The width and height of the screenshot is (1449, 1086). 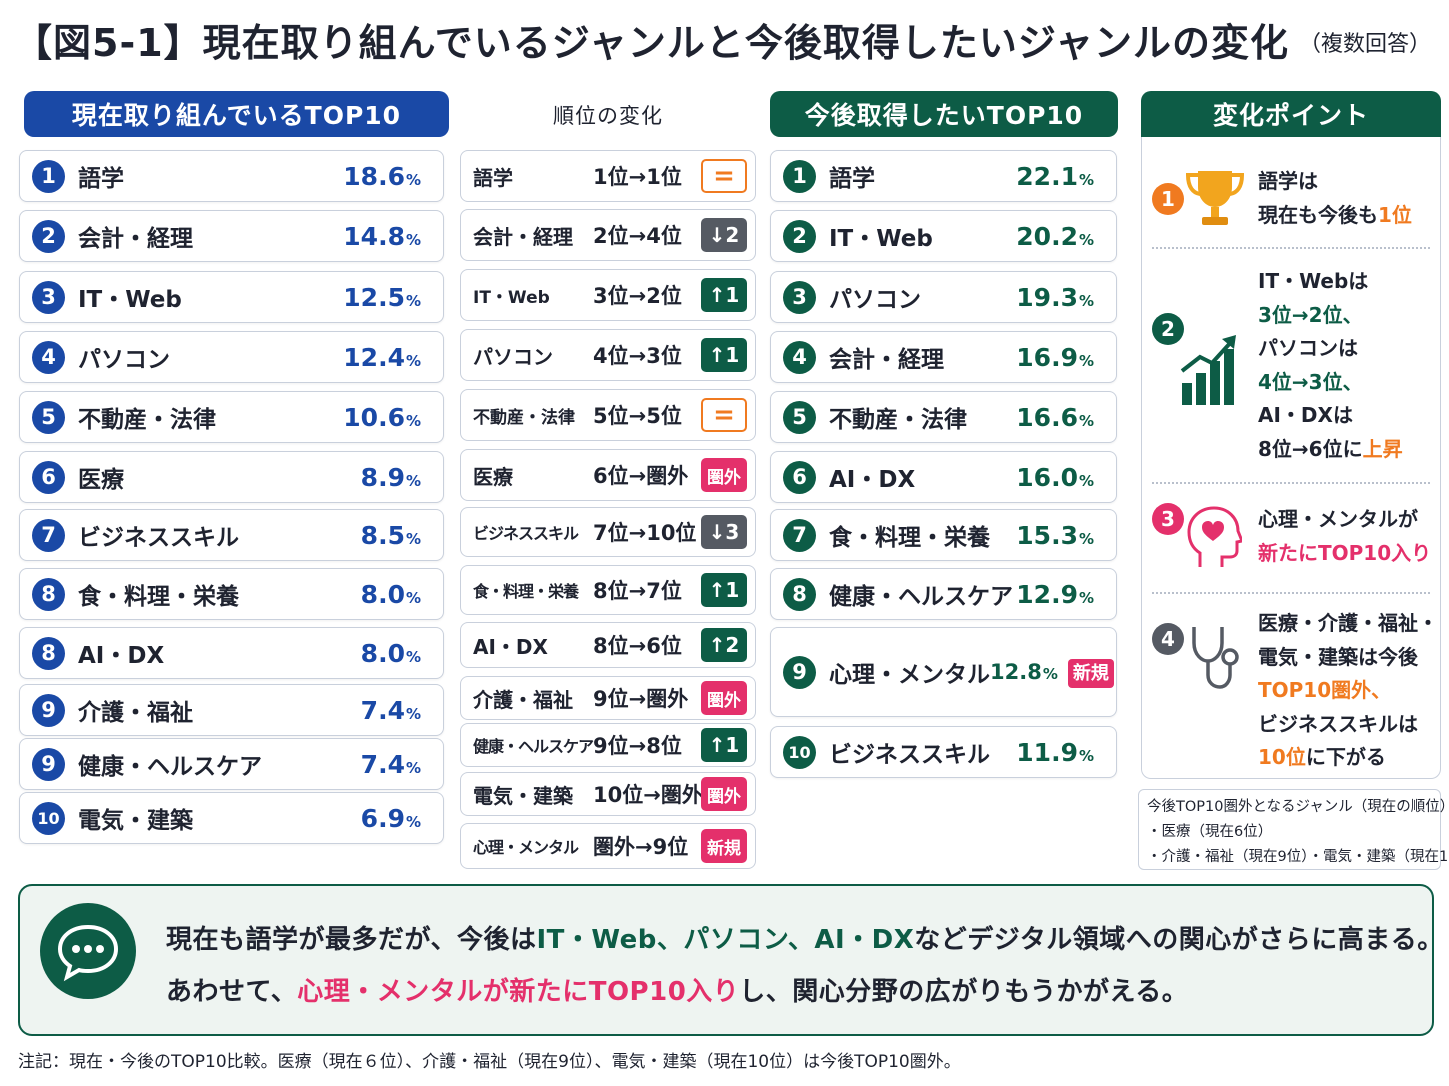 I want to click on stethoscope-icon, so click(x=1215, y=658).